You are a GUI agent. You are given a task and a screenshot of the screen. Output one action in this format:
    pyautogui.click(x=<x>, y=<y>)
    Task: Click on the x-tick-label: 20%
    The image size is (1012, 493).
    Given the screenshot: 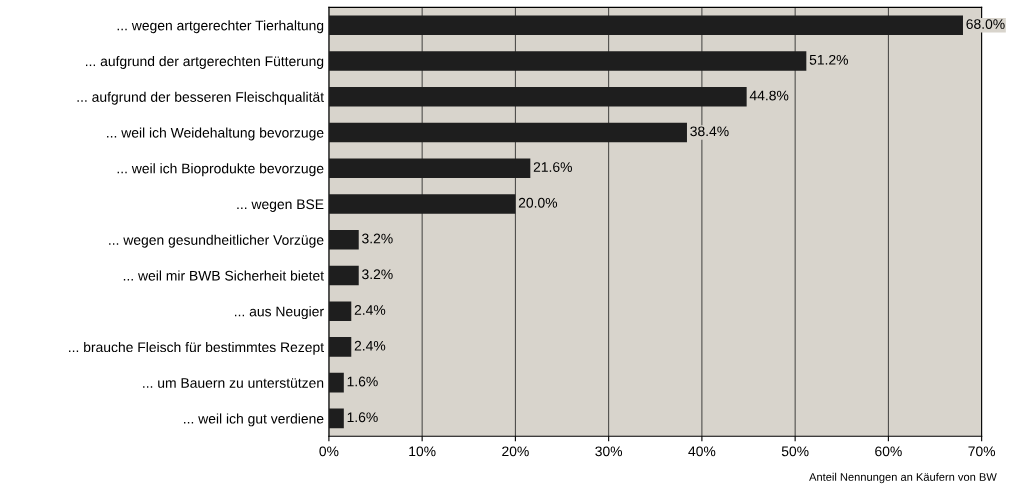 What is the action you would take?
    pyautogui.click(x=515, y=451)
    